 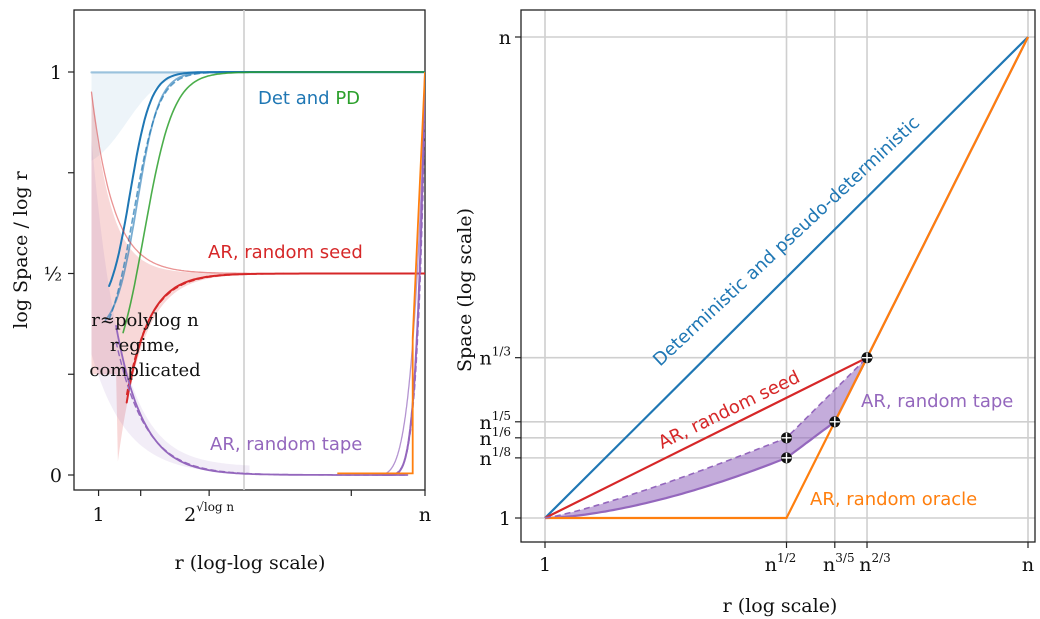 What do you see at coordinates (781, 563) in the screenshot?
I see `right-x-tick-label: n1/2` at bounding box center [781, 563].